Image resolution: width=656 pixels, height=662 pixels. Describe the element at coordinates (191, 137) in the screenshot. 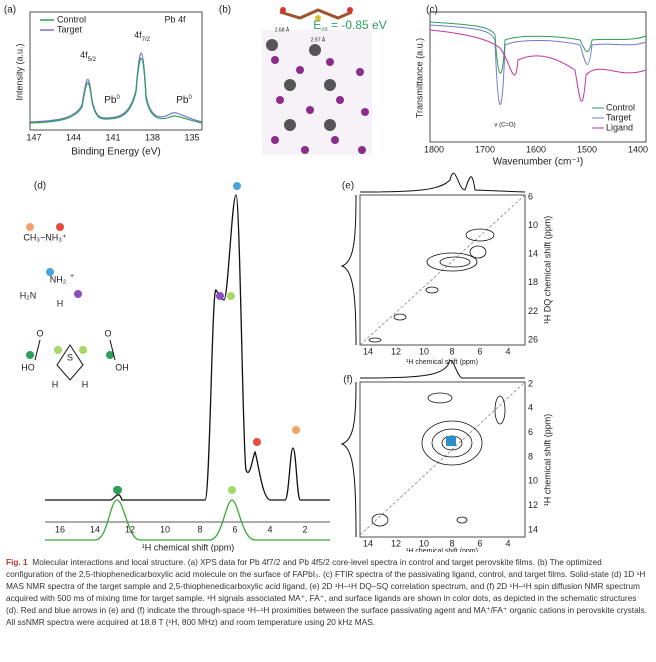

I see `x-tick-label: 135` at that location.